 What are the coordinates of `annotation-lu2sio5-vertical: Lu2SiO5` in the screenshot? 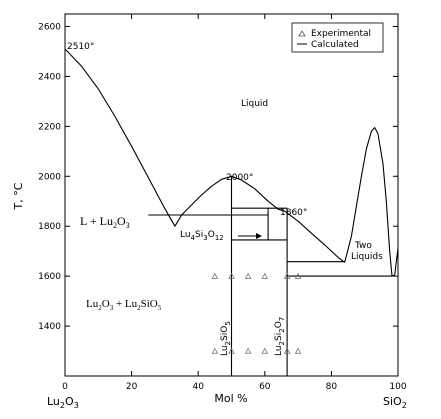 It's located at (226, 338).